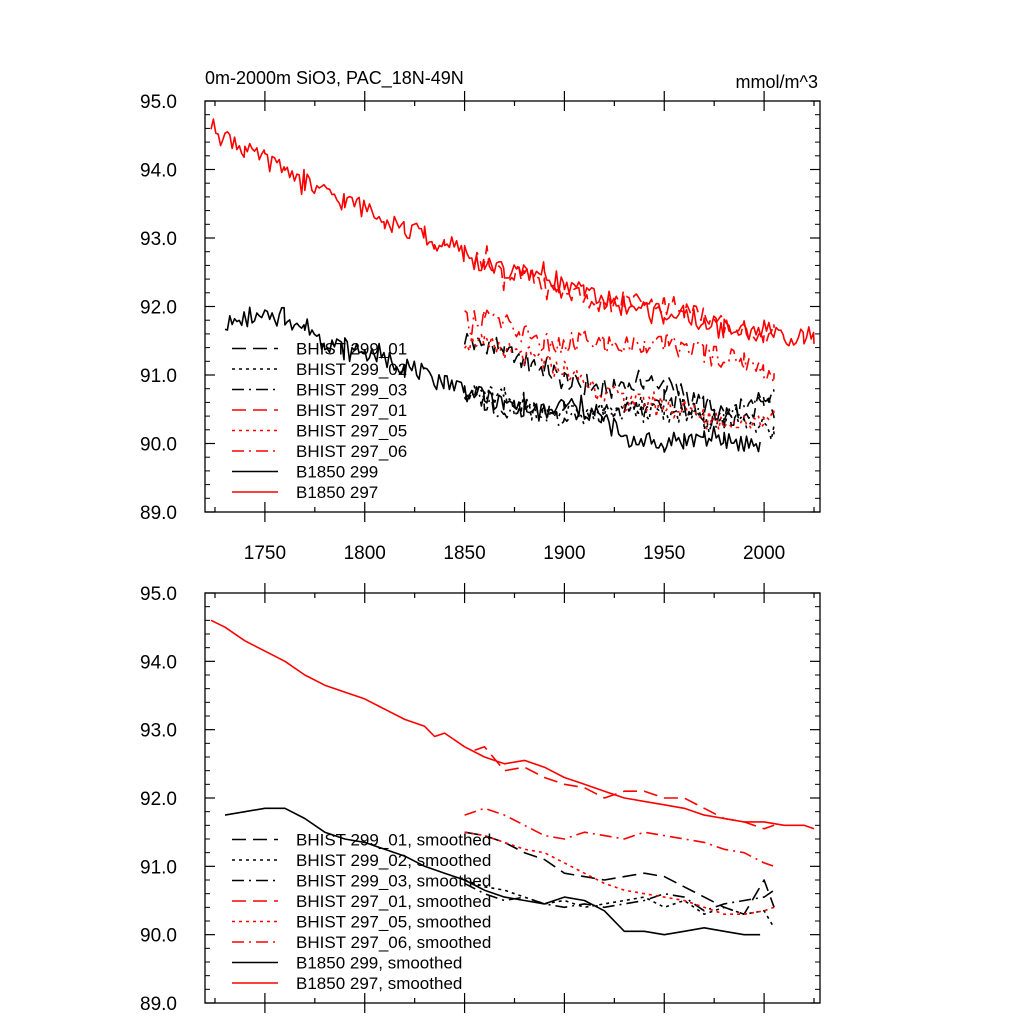  I want to click on series-line-b1850-299-smoothed, so click(492, 871).